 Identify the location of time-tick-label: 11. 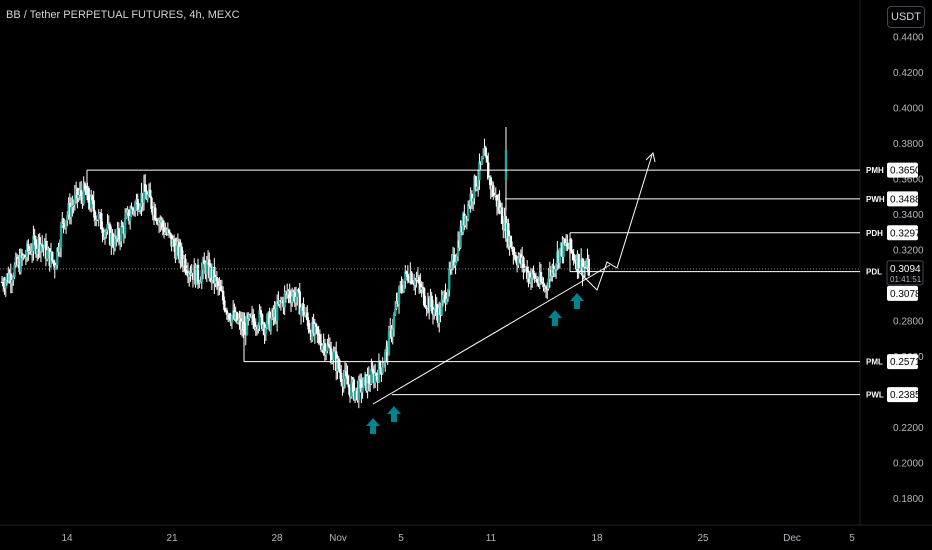
(491, 538).